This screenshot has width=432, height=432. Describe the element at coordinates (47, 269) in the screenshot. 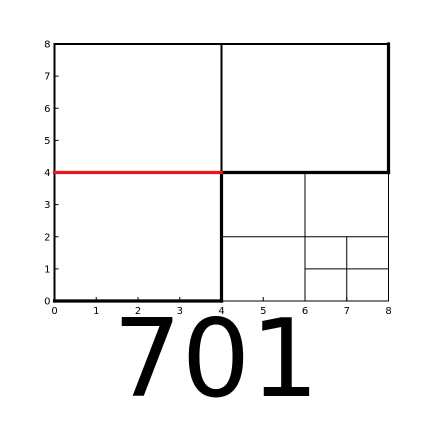

I see `y-tick-label: 1` at that location.